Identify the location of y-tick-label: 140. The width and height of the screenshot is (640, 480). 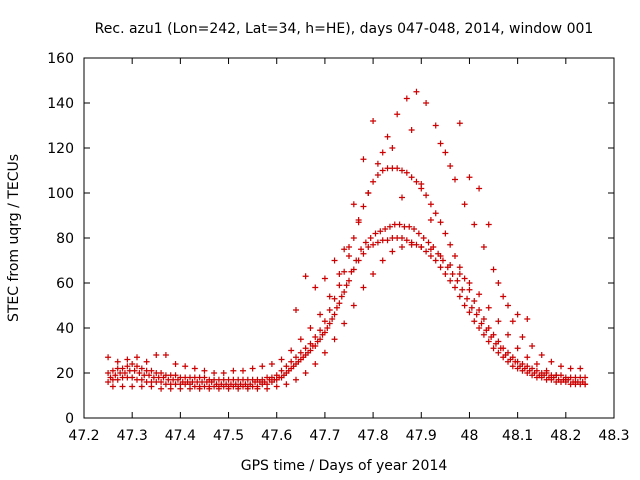
(60, 104).